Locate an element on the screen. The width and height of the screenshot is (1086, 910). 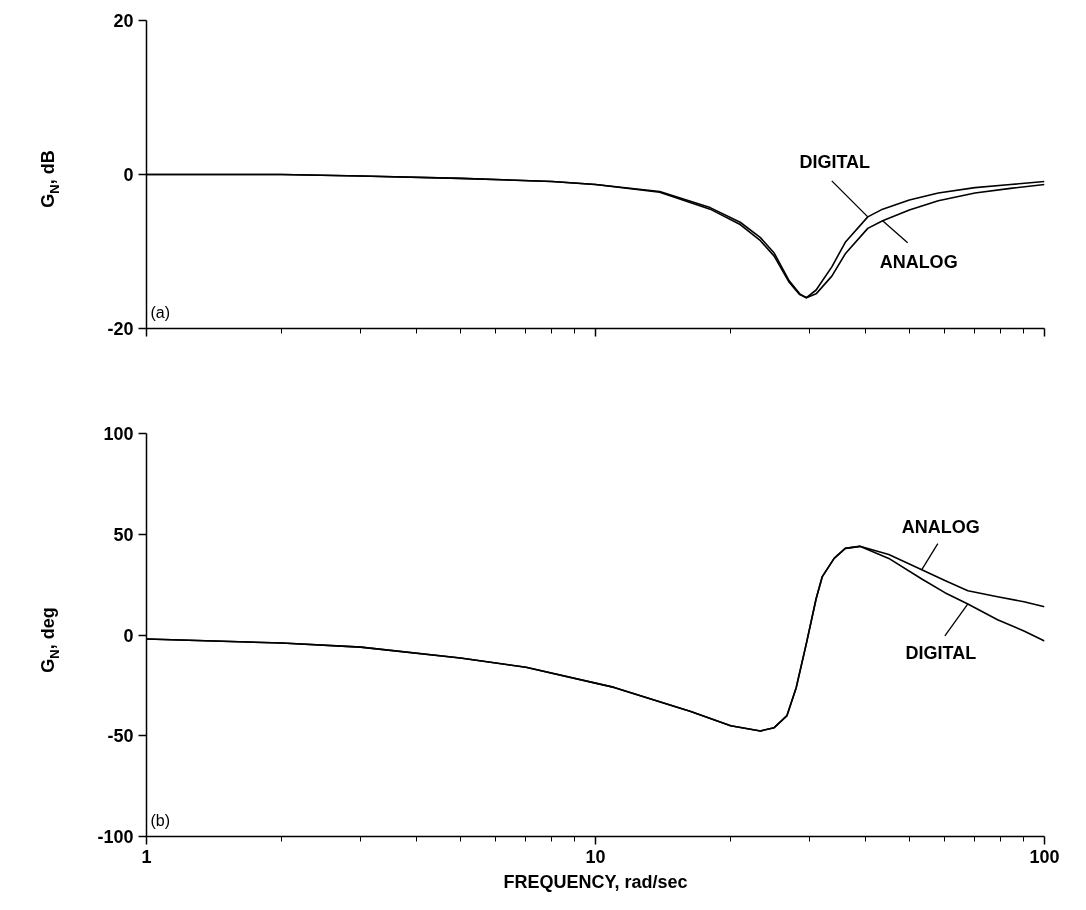
x-tick-label: 100 is located at coordinates (1044, 856).